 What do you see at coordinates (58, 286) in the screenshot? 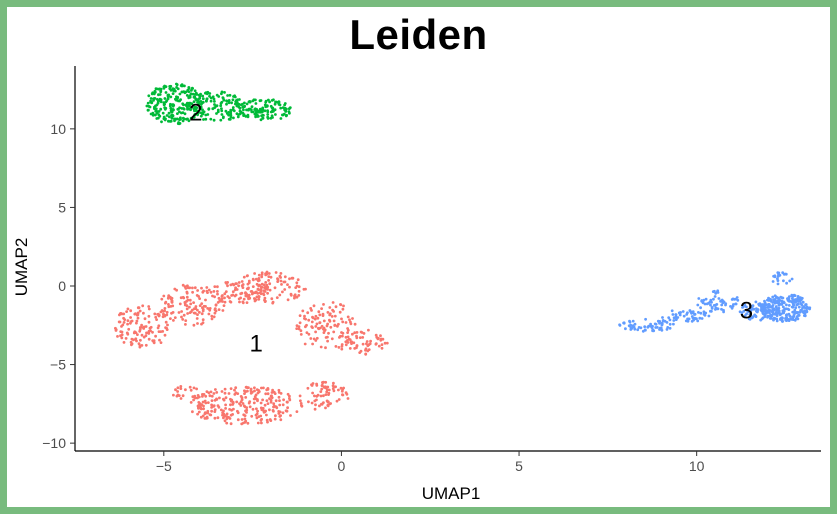
I see `y-ticks: −10 −5 0 5 10` at bounding box center [58, 286].